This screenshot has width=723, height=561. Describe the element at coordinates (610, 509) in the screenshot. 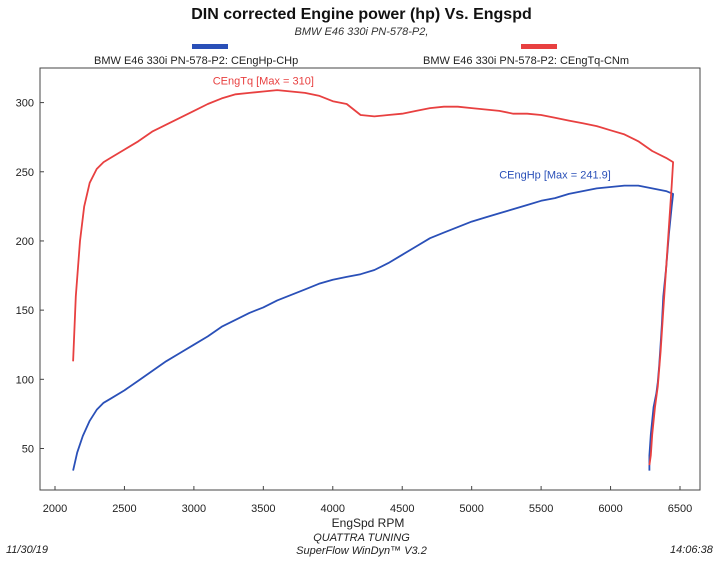

I see `x-tick-label: 6000` at that location.